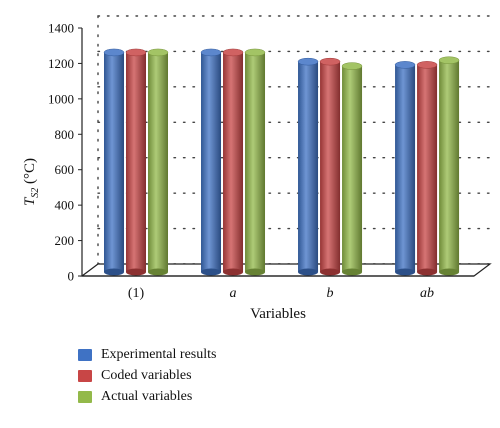 This screenshot has width=500, height=428. I want to click on x-axis-label: Variables, so click(278, 314).